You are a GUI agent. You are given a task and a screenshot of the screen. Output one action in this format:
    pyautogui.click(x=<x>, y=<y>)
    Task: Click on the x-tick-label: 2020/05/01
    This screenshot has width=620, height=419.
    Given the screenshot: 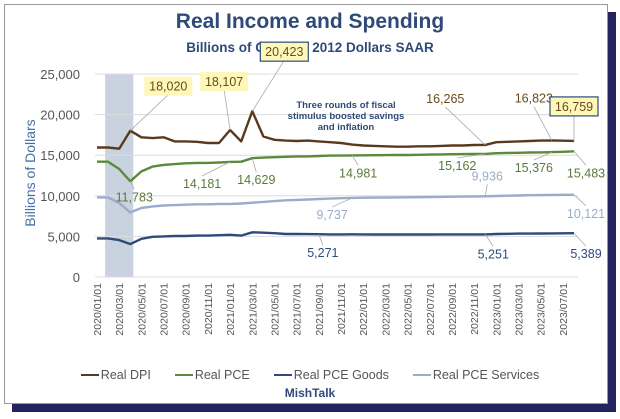 What is the action you would take?
    pyautogui.click(x=142, y=309)
    